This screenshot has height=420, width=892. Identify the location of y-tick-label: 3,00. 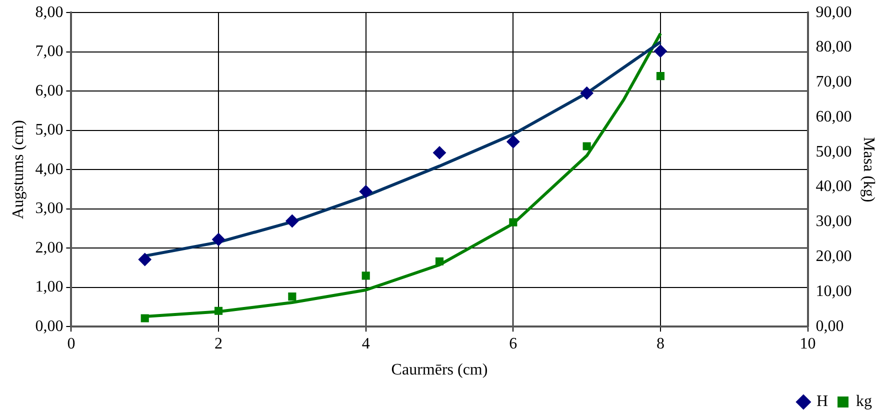
(49, 209).